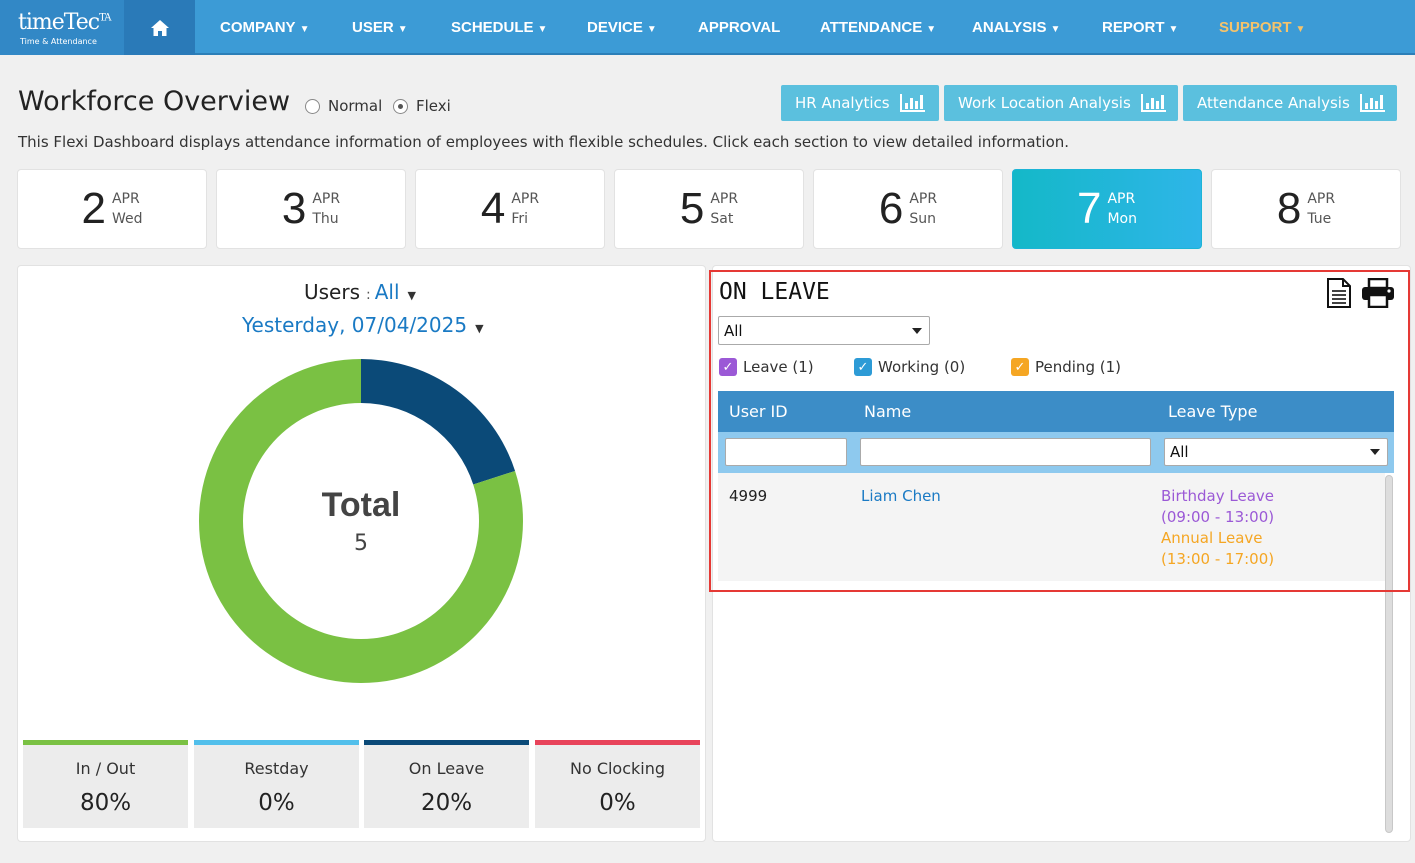 The height and width of the screenshot is (863, 1415). I want to click on checkbox-working-box: ✓, so click(863, 367).